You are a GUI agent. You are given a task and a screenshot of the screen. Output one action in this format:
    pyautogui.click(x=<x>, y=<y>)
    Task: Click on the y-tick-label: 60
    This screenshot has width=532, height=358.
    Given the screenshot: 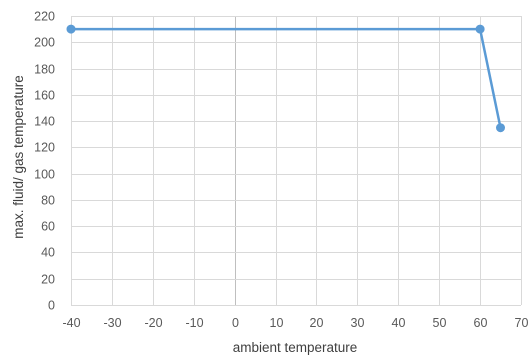 What is the action you would take?
    pyautogui.click(x=48, y=227)
    